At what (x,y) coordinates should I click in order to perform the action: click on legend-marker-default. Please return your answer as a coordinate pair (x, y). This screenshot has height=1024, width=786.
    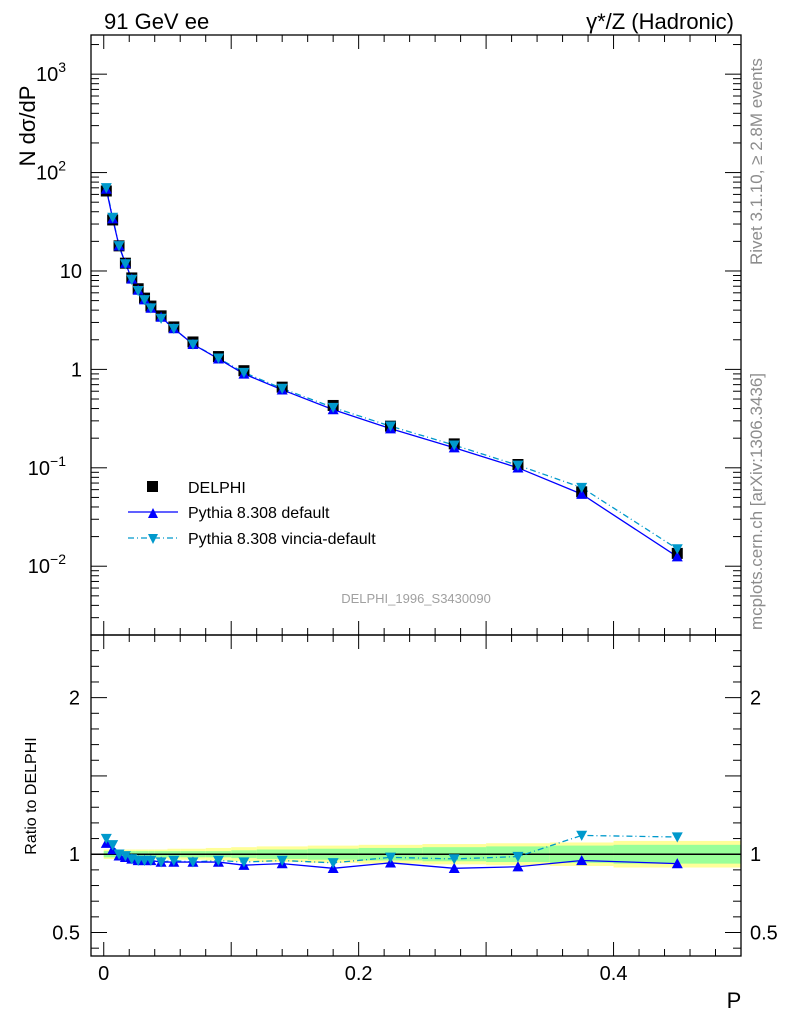
    Looking at the image, I should click on (153, 513).